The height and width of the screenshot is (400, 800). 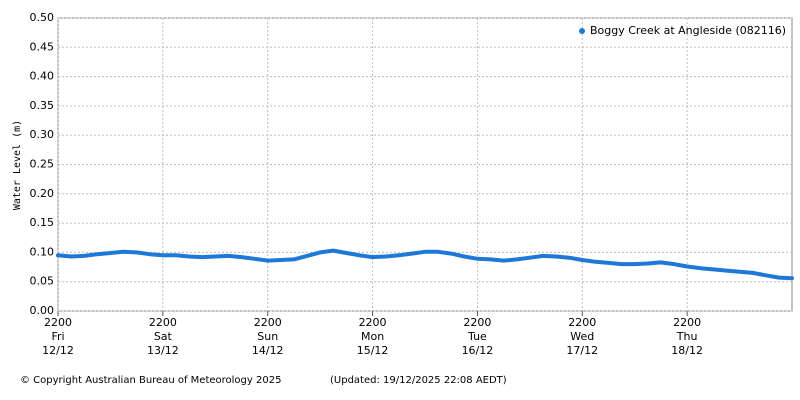 I want to click on y-tick-label: 0.40, so click(x=42, y=76).